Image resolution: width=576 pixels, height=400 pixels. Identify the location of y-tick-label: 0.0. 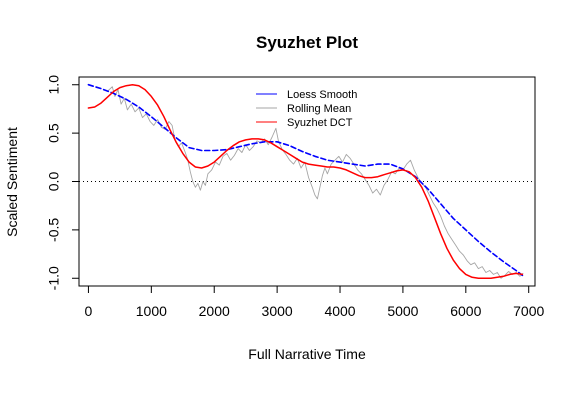
(54, 182).